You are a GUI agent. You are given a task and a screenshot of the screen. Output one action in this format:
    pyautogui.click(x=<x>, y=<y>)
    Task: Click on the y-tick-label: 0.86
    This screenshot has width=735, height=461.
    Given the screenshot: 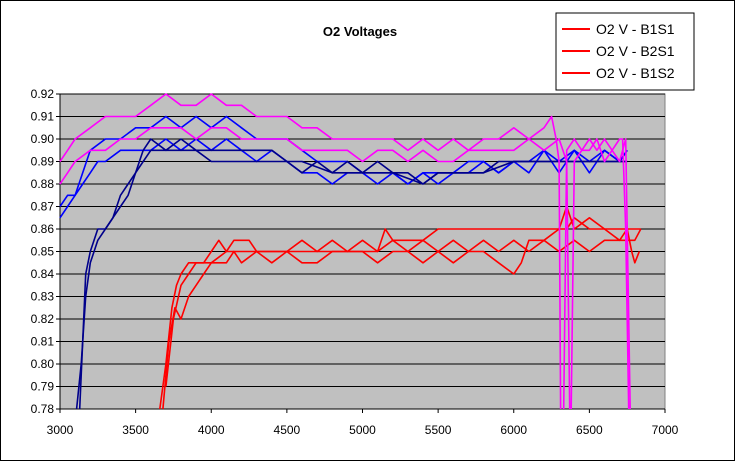 What is the action you would take?
    pyautogui.click(x=43, y=229)
    